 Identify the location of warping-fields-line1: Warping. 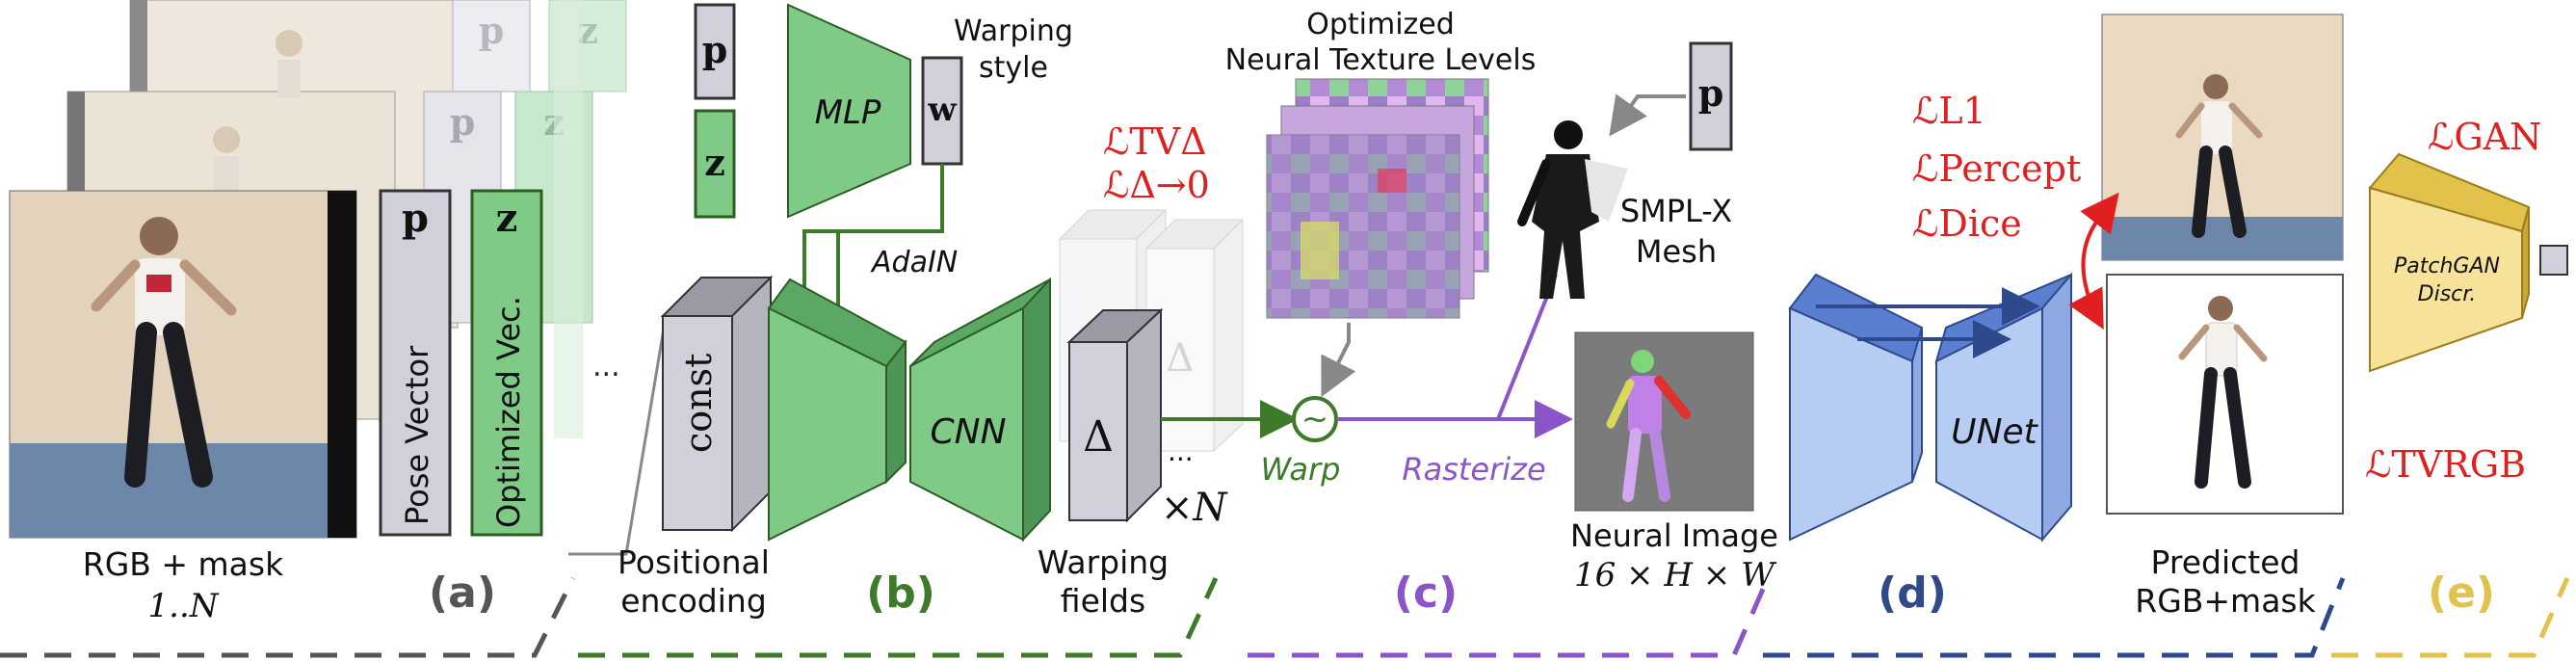
(1104, 562).